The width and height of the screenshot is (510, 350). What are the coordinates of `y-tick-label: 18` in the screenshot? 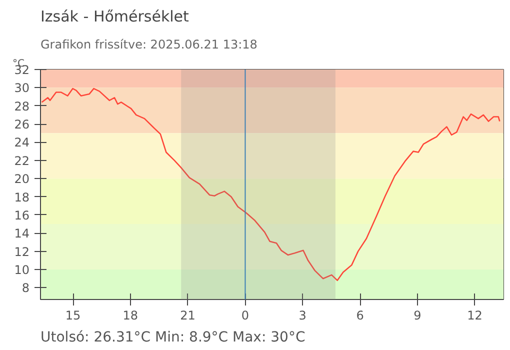 It's located at (22, 197).